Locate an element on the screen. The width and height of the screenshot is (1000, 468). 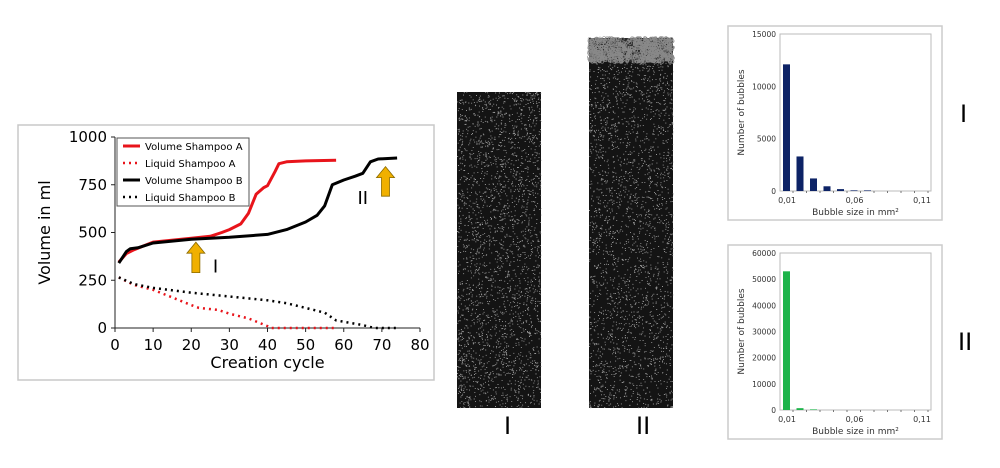
x-tick-label: 80 is located at coordinates (419, 345).